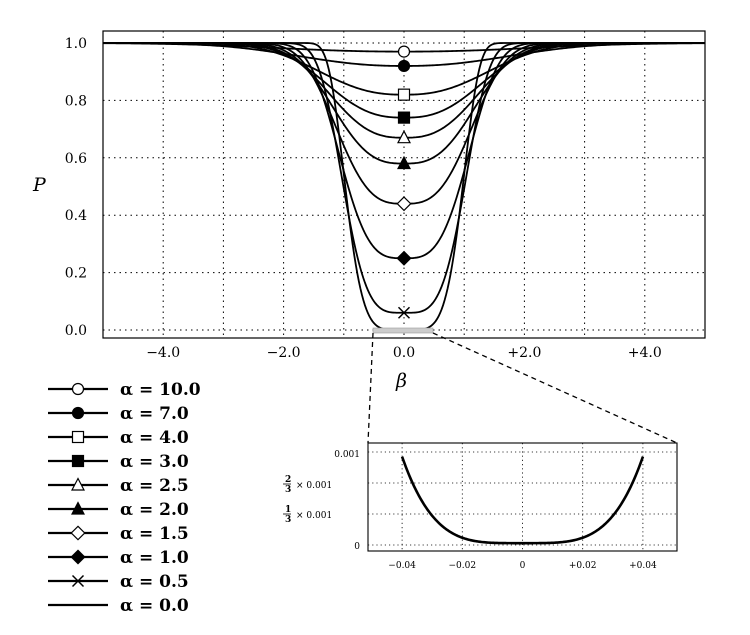 This screenshot has width=750, height=635. Describe the element at coordinates (39, 185) in the screenshot. I see `y-axis-label: P` at that location.